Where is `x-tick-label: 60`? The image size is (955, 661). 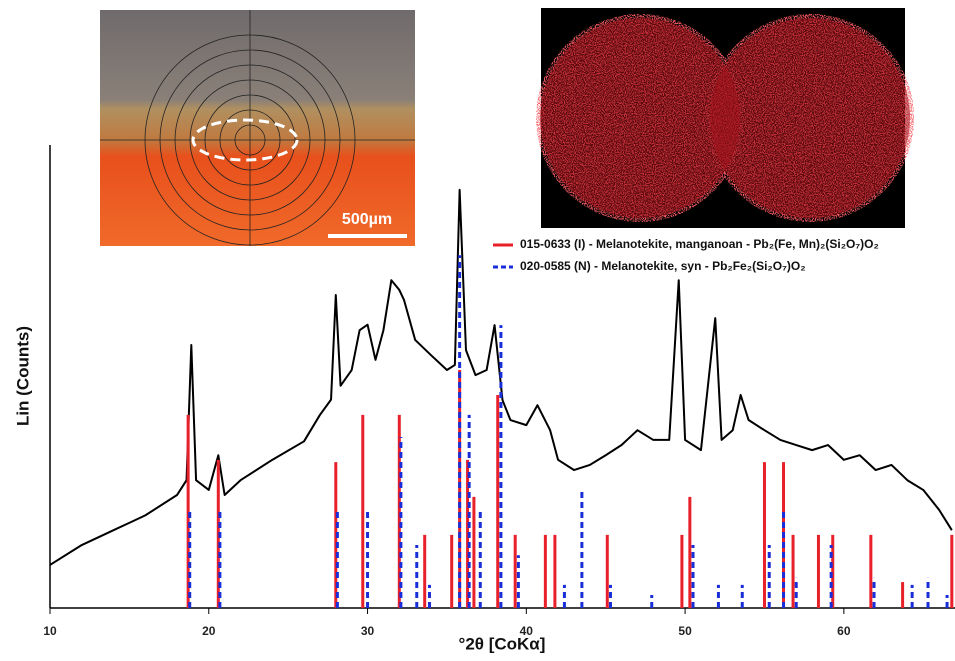
x-tick-label: 60 is located at coordinates (844, 631).